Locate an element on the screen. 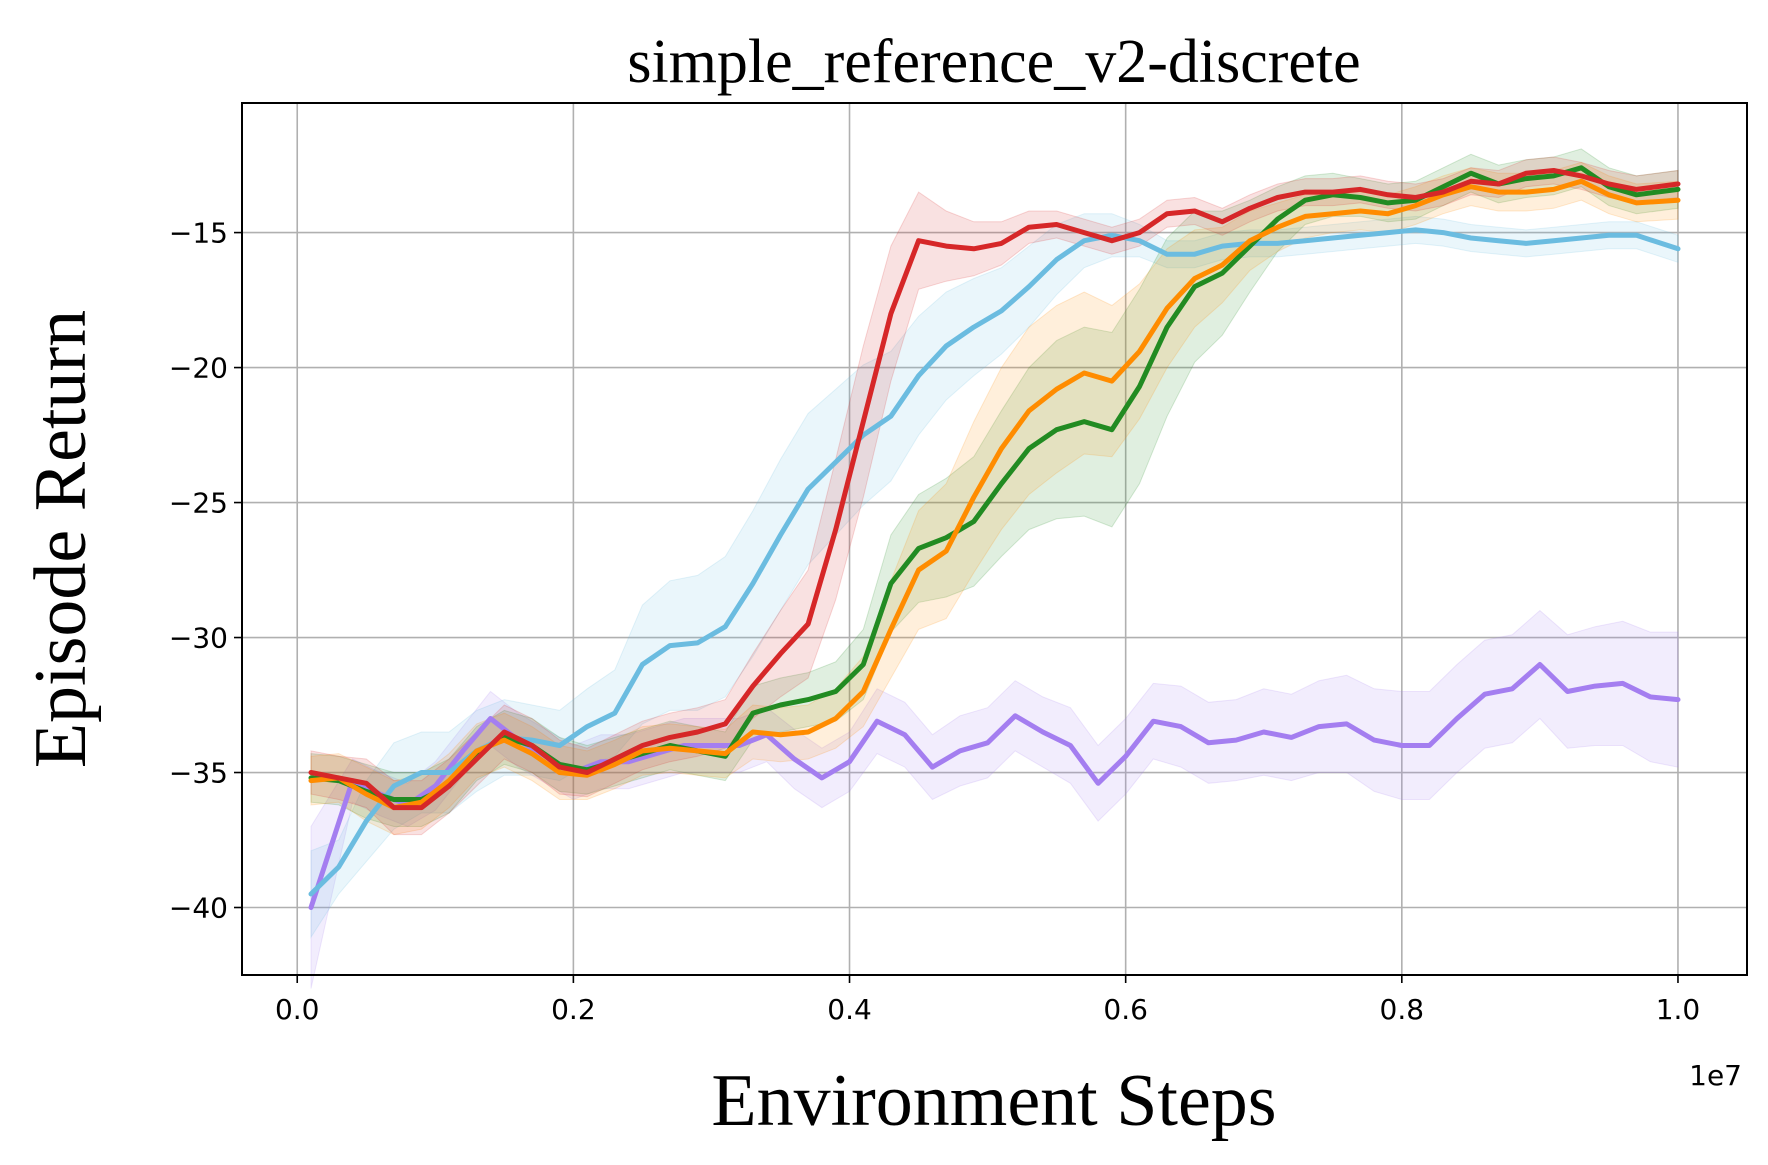  x-tick-label: 0.2 is located at coordinates (573, 1009).